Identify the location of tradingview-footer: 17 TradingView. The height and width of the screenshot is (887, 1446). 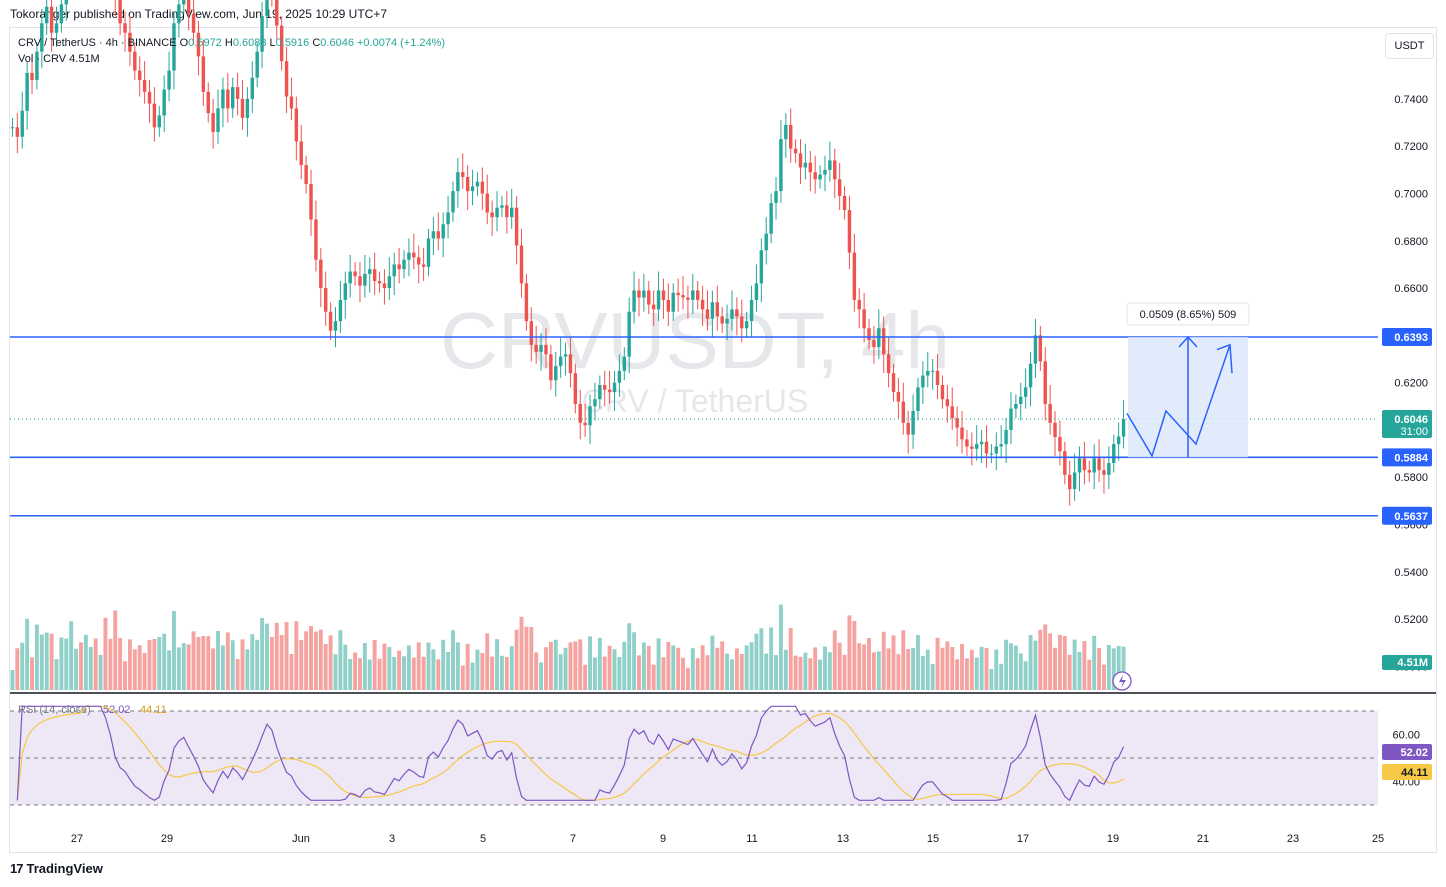
(56, 868).